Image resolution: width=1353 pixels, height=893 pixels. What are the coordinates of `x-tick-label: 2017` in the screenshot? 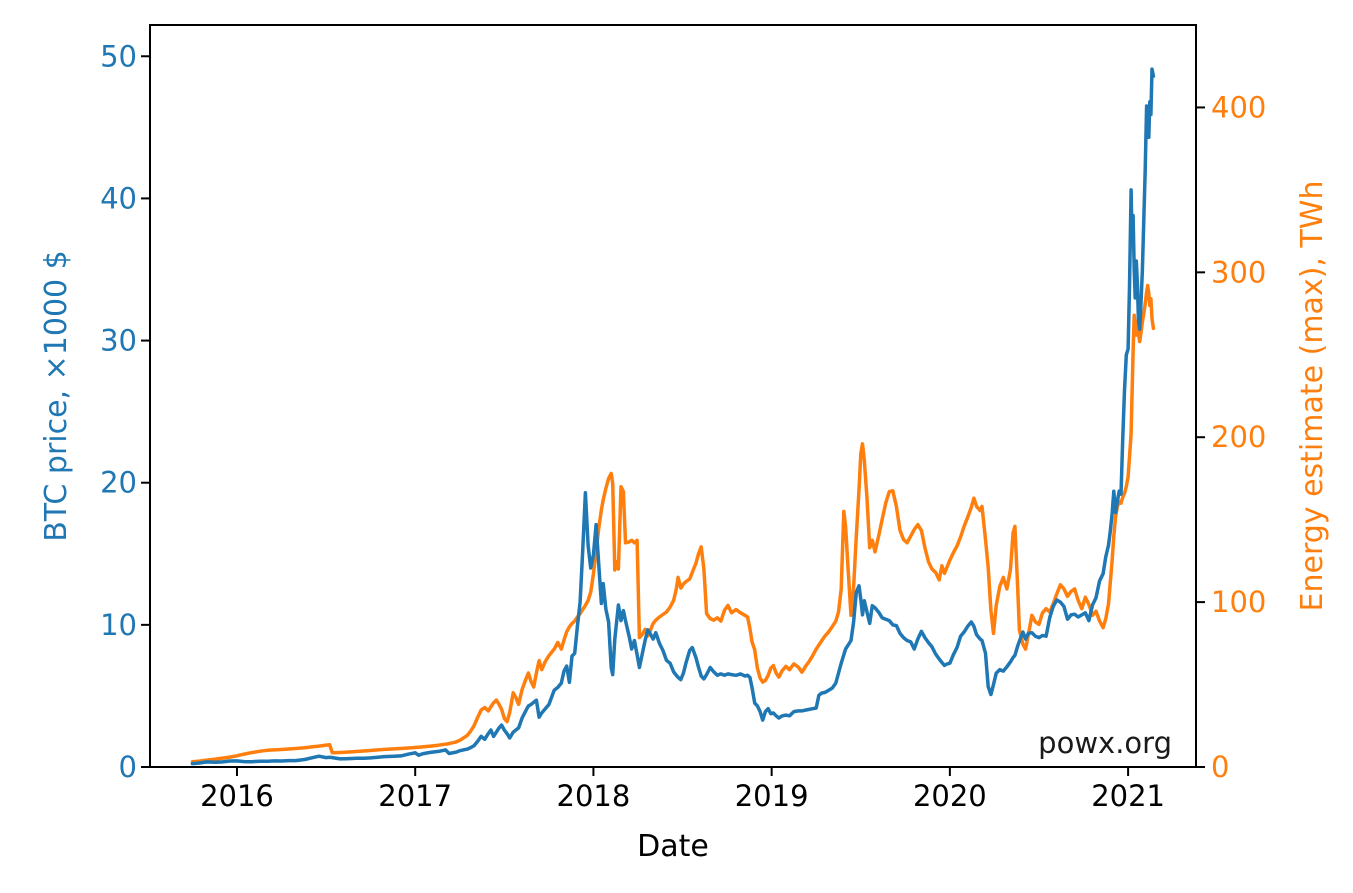 It's located at (415, 796).